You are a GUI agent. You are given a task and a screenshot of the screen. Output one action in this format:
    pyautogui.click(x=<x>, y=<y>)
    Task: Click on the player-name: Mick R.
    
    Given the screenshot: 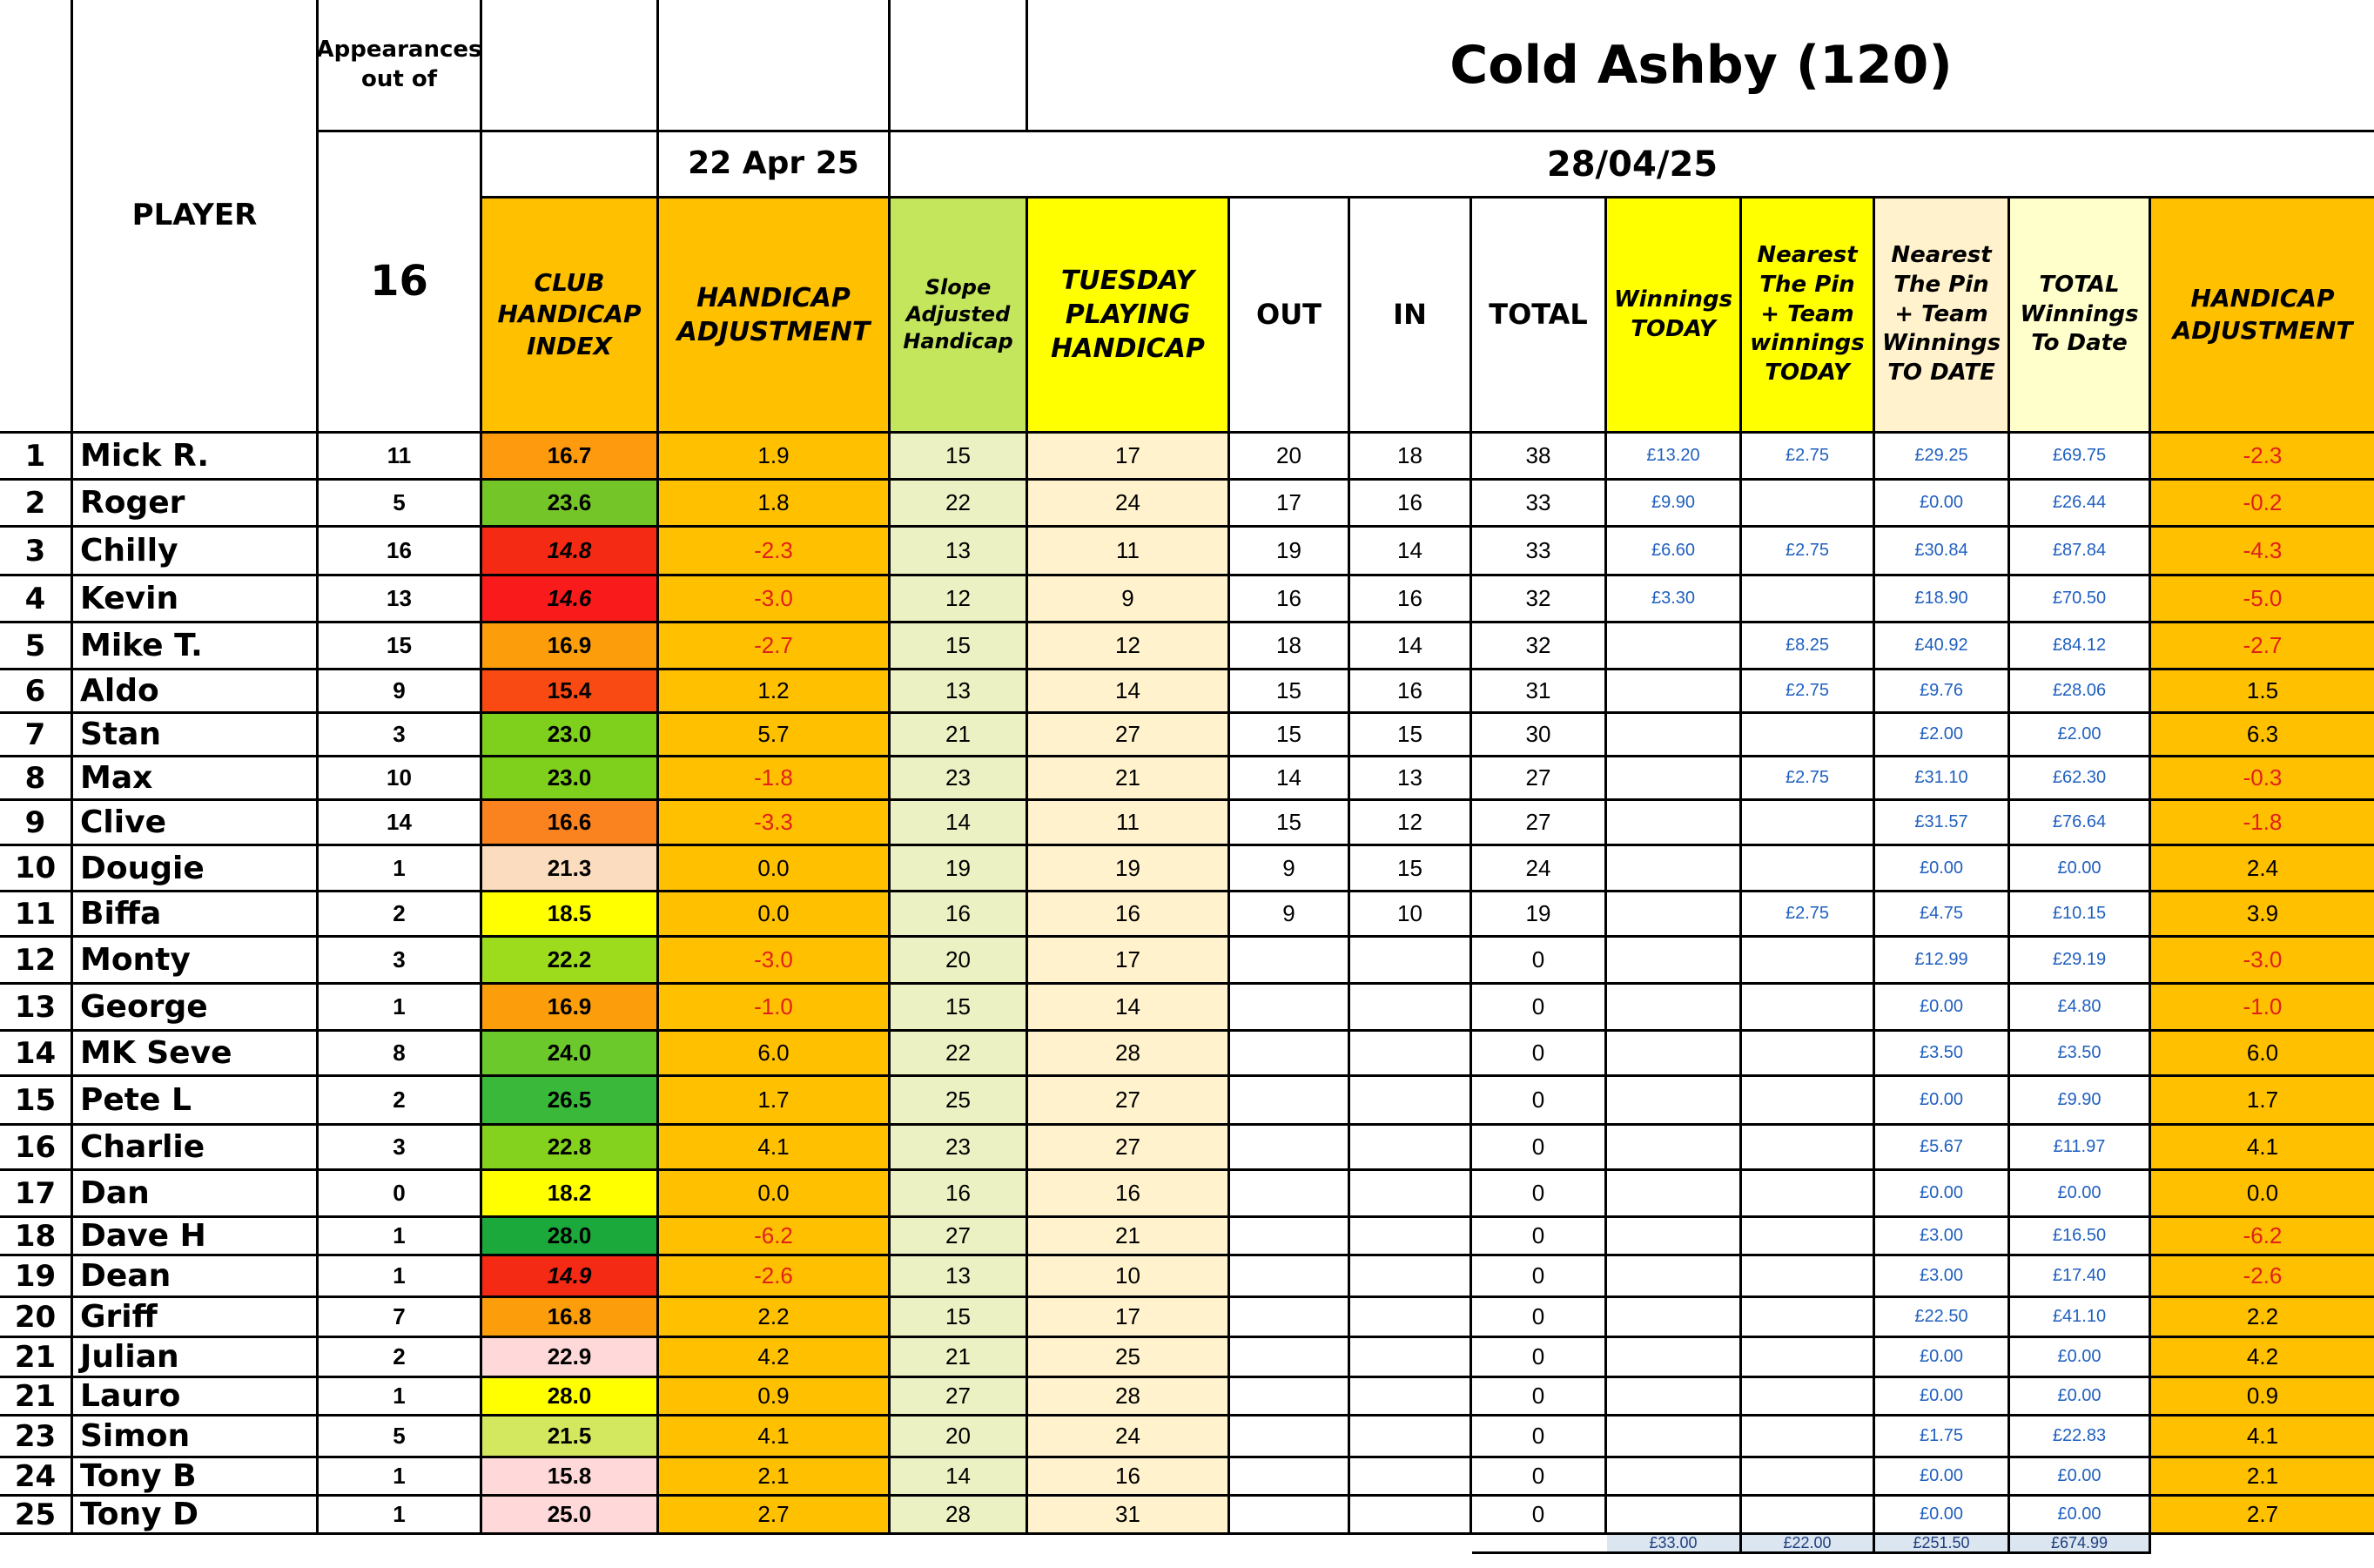 What is the action you would take?
    pyautogui.click(x=196, y=457)
    